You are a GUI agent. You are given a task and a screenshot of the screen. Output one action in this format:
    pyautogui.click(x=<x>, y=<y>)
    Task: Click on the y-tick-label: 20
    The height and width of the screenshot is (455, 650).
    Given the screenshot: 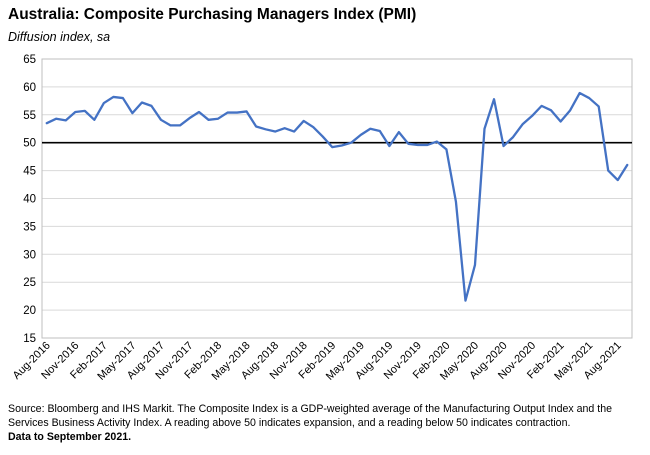 What is the action you would take?
    pyautogui.click(x=29, y=311)
    